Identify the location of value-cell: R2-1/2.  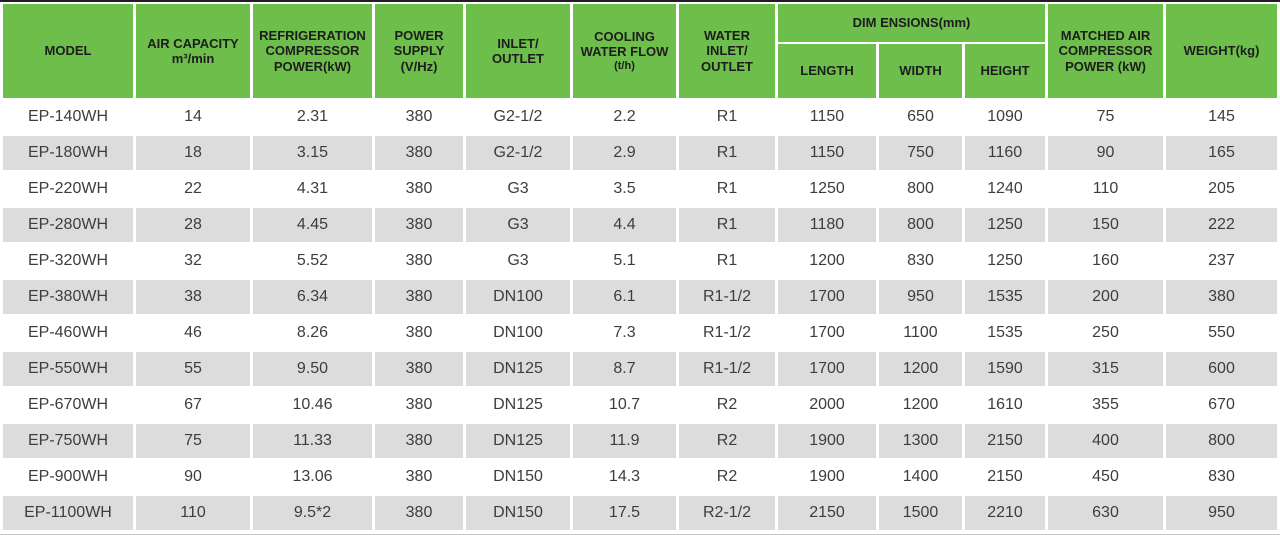
(727, 513).